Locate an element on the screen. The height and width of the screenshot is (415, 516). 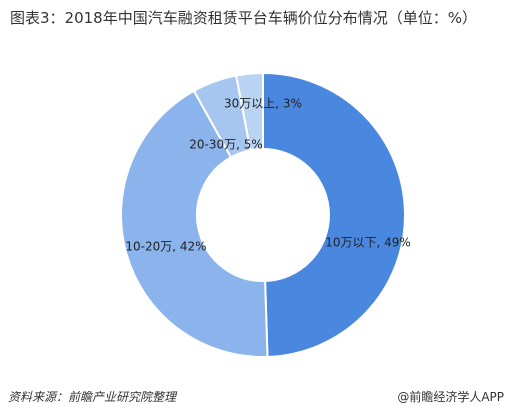
donut-segment is located at coordinates (249, 111).